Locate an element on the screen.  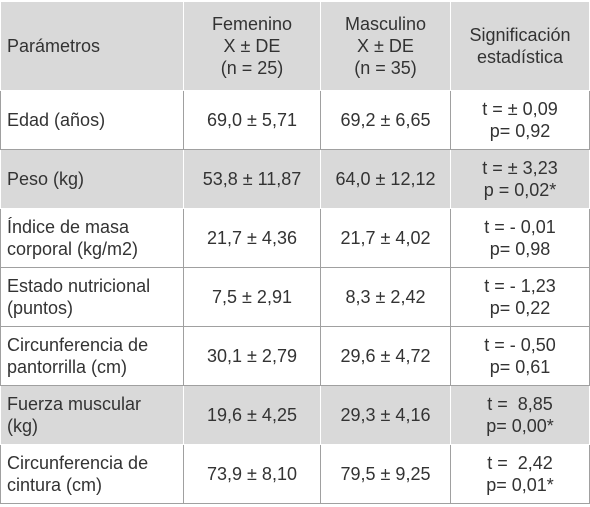
table-cell: Estado nutricional (puntos) is located at coordinates (92, 297).